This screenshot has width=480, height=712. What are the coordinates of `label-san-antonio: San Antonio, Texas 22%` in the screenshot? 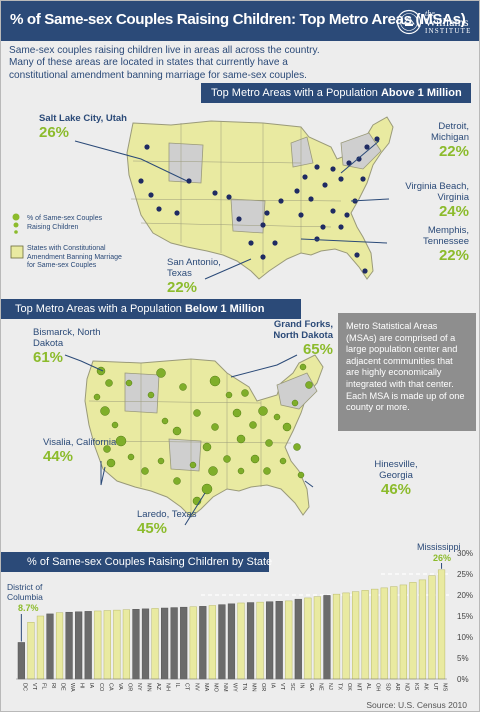 It's located at (202, 276).